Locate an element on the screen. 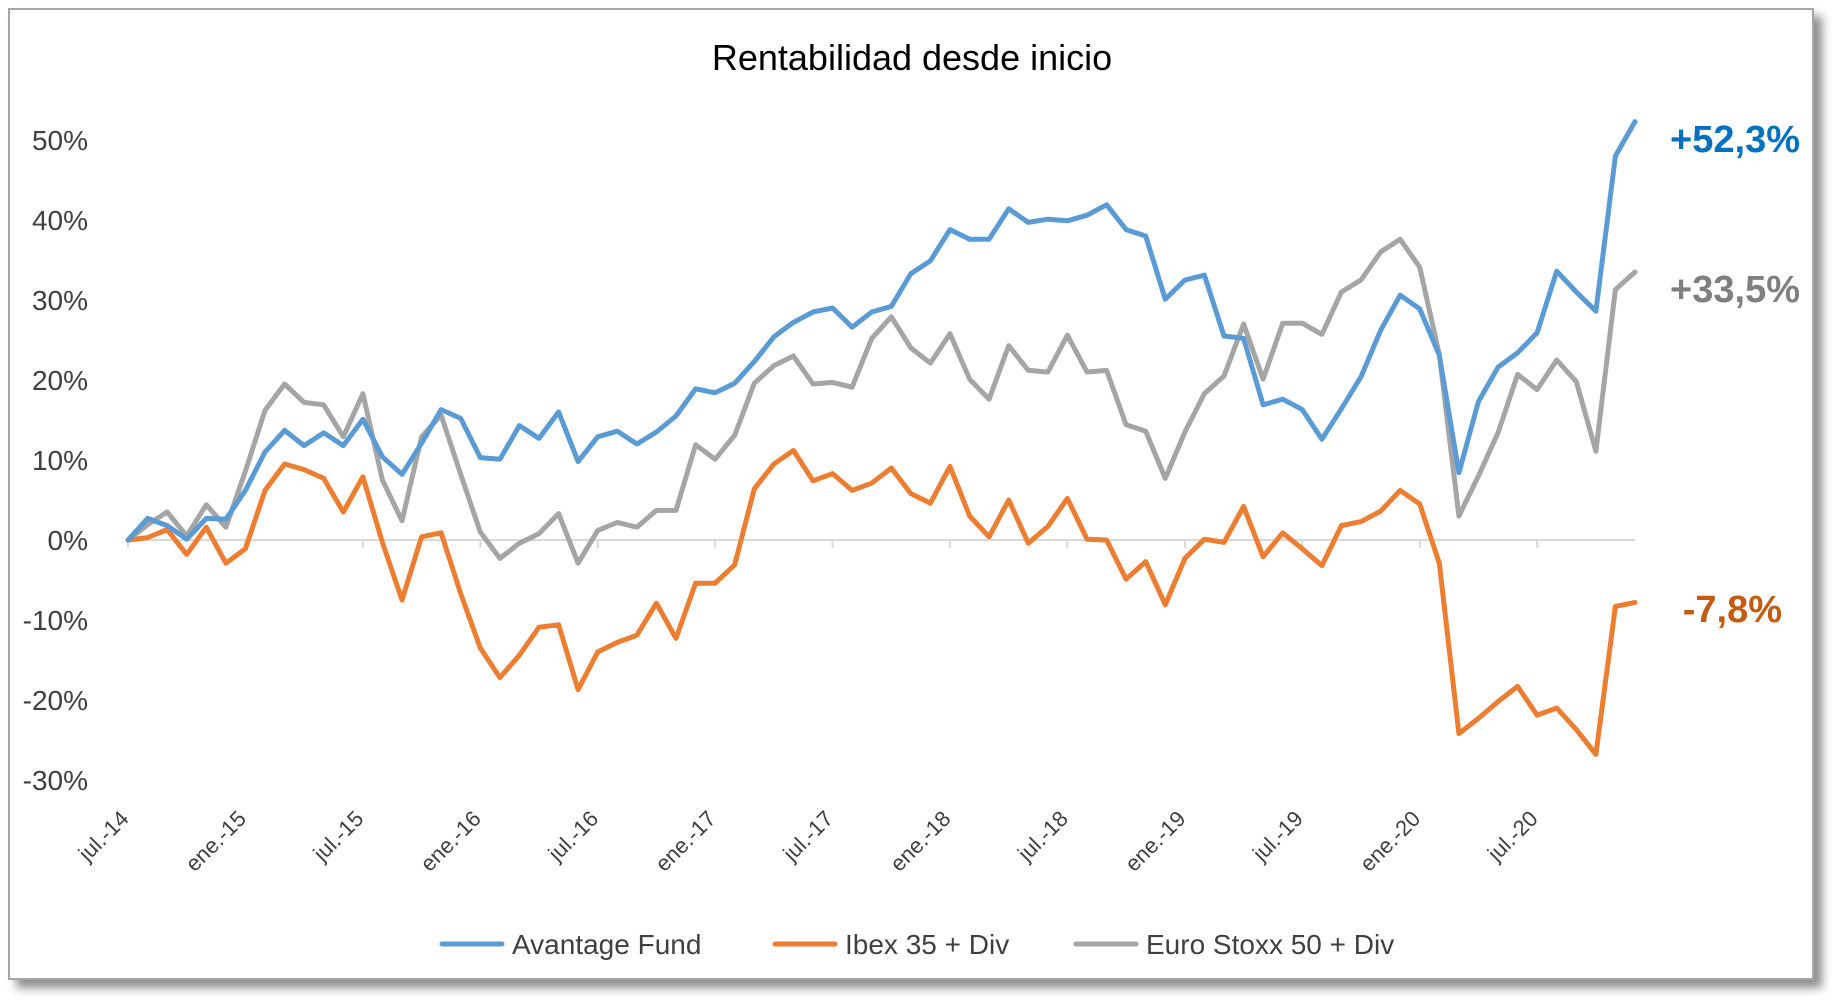 The width and height of the screenshot is (1834, 1000). x-tick-label: jul.-15 is located at coordinates (338, 836).